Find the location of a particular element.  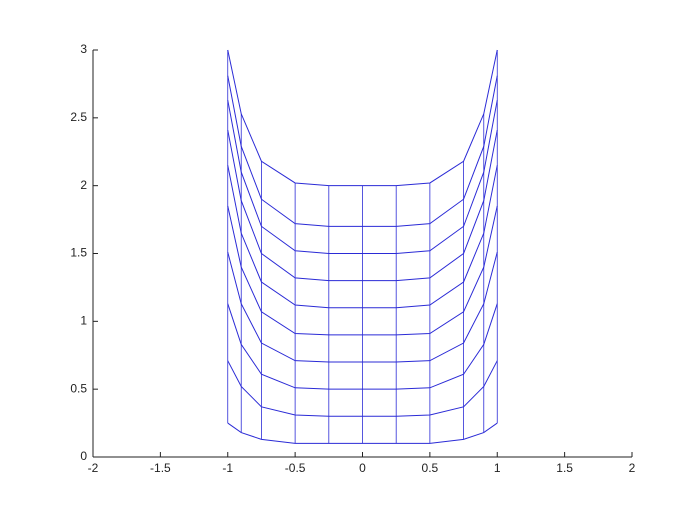

y-tick-label: 2.5 is located at coordinates (78, 117).